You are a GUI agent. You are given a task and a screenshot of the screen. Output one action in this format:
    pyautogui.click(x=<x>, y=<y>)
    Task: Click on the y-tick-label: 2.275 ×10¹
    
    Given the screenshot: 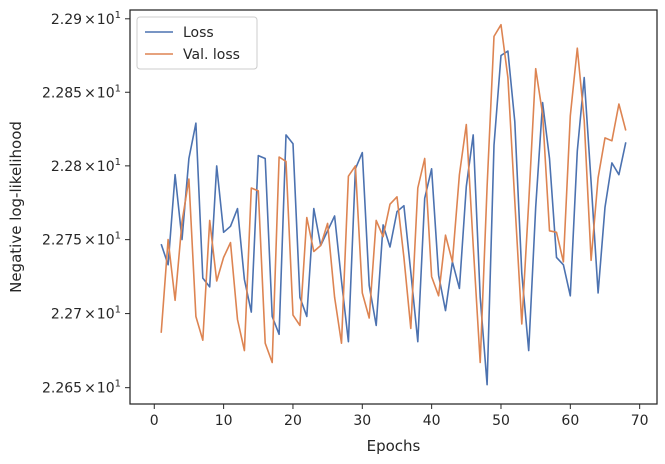 What is the action you would take?
    pyautogui.click(x=81, y=240)
    